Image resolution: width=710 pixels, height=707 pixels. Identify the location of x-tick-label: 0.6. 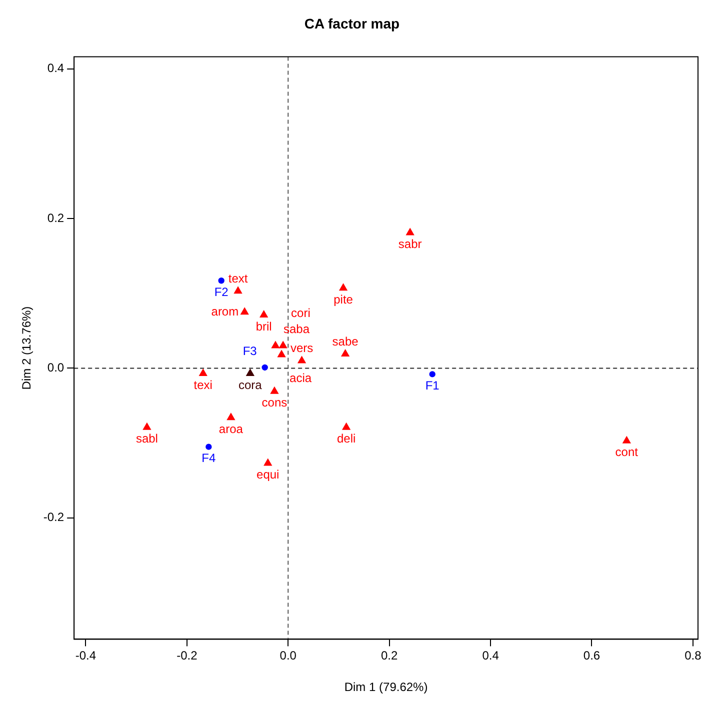
(591, 655).